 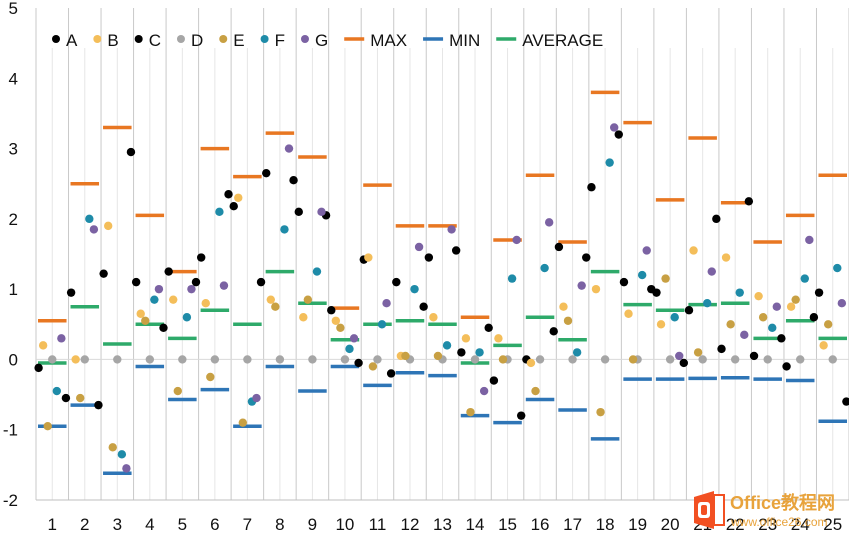 I want to click on y-tick-label: 4, so click(x=13, y=78).